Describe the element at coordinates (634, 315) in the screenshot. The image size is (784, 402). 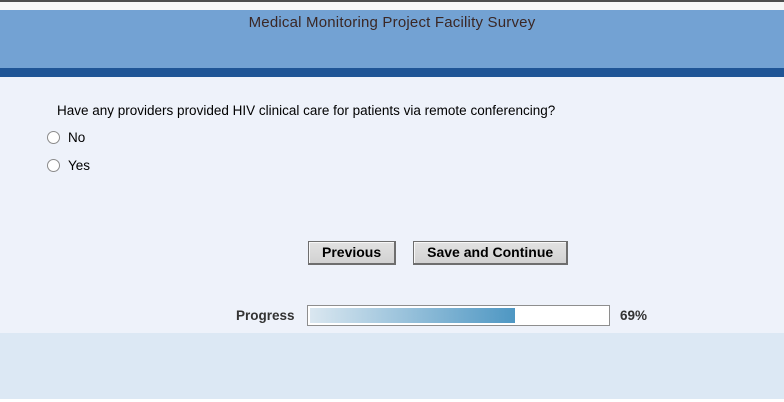
I see `progress-percent: 69%` at that location.